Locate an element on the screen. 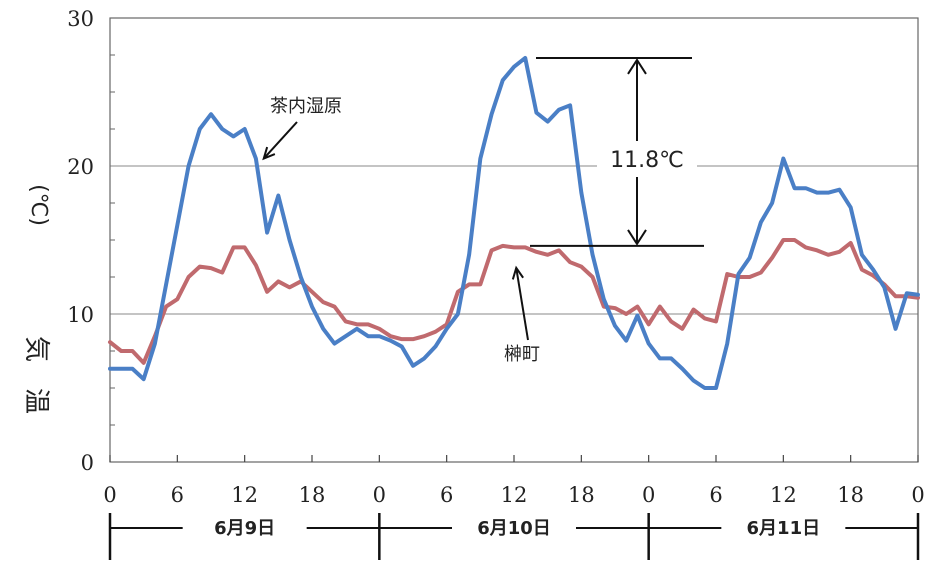 This screenshot has height=564, width=929. y-tick-label: 20 is located at coordinates (80, 167).